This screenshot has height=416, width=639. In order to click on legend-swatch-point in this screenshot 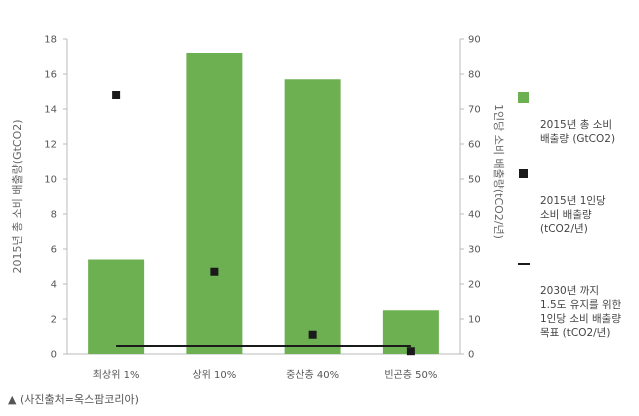, I will do `click(523, 173)`.